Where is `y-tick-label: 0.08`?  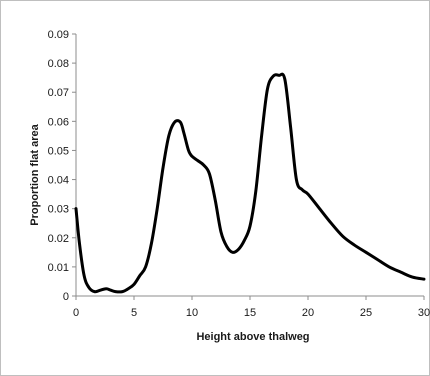 y-tick-label: 0.08 is located at coordinates (58, 64).